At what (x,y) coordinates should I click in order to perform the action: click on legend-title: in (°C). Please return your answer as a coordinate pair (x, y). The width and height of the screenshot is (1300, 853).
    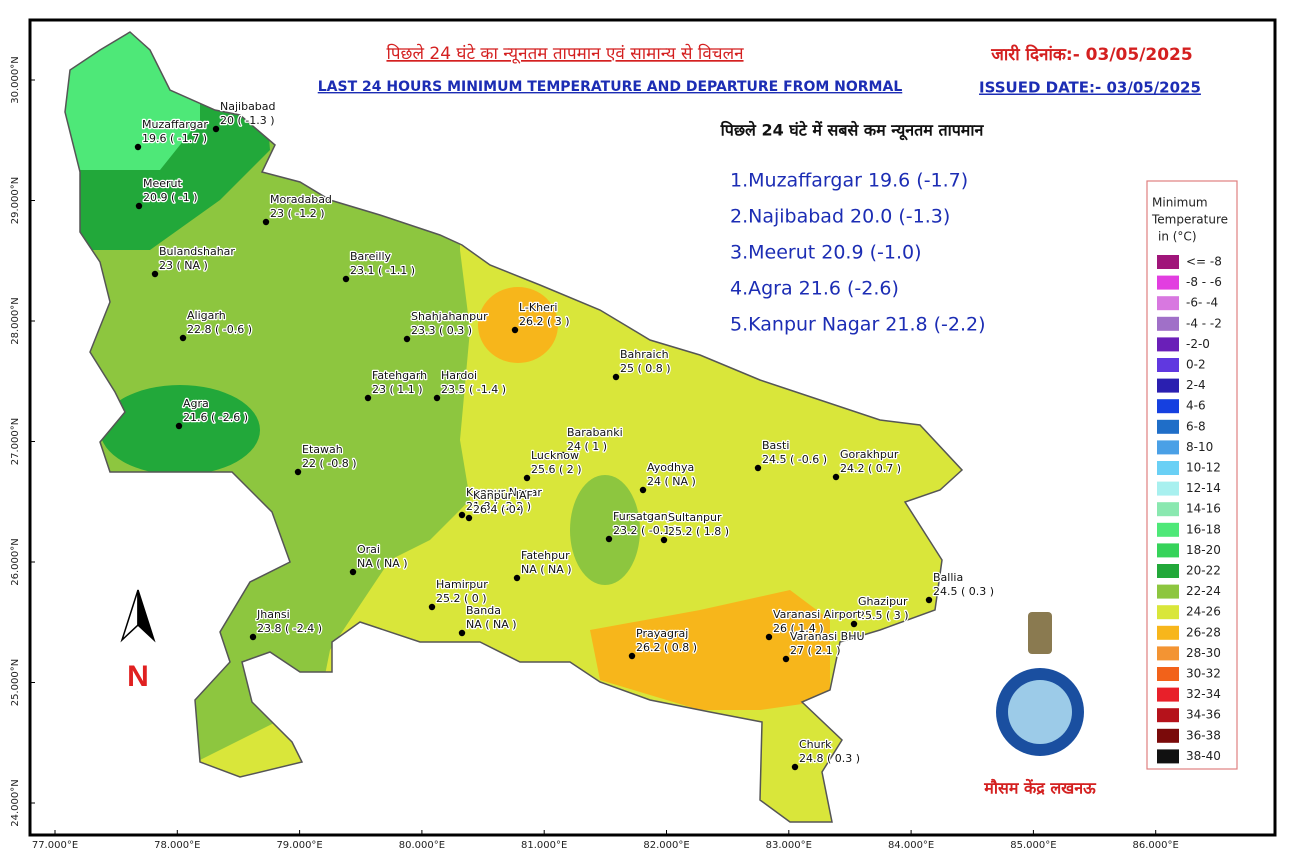
    Looking at the image, I should click on (1177, 237).